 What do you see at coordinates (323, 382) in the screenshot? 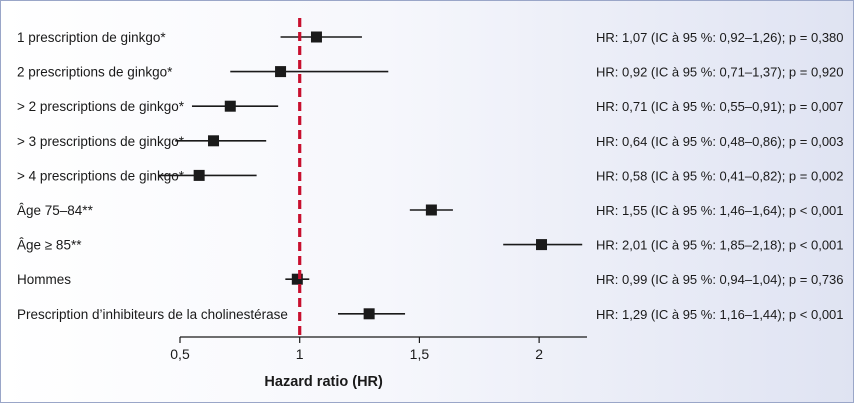
I see `x-axis-label: Hazard ratio (HR)` at bounding box center [323, 382].